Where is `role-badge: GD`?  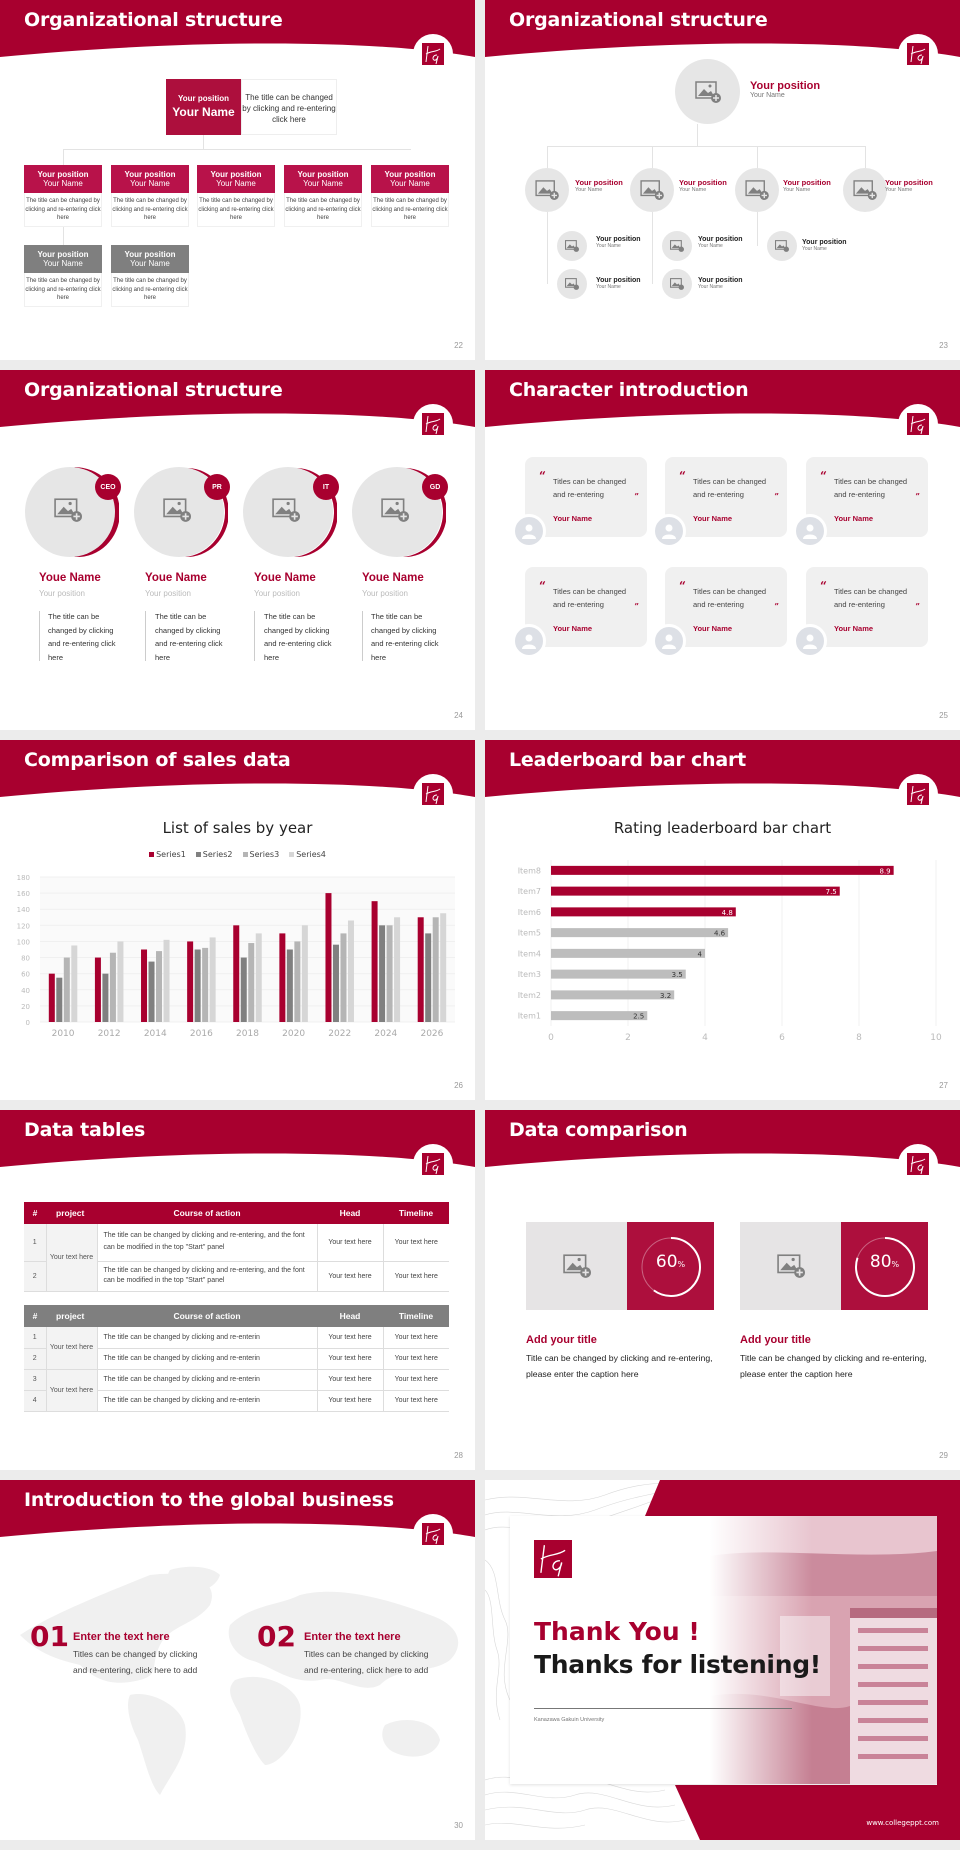
role-badge: GD is located at coordinates (435, 487).